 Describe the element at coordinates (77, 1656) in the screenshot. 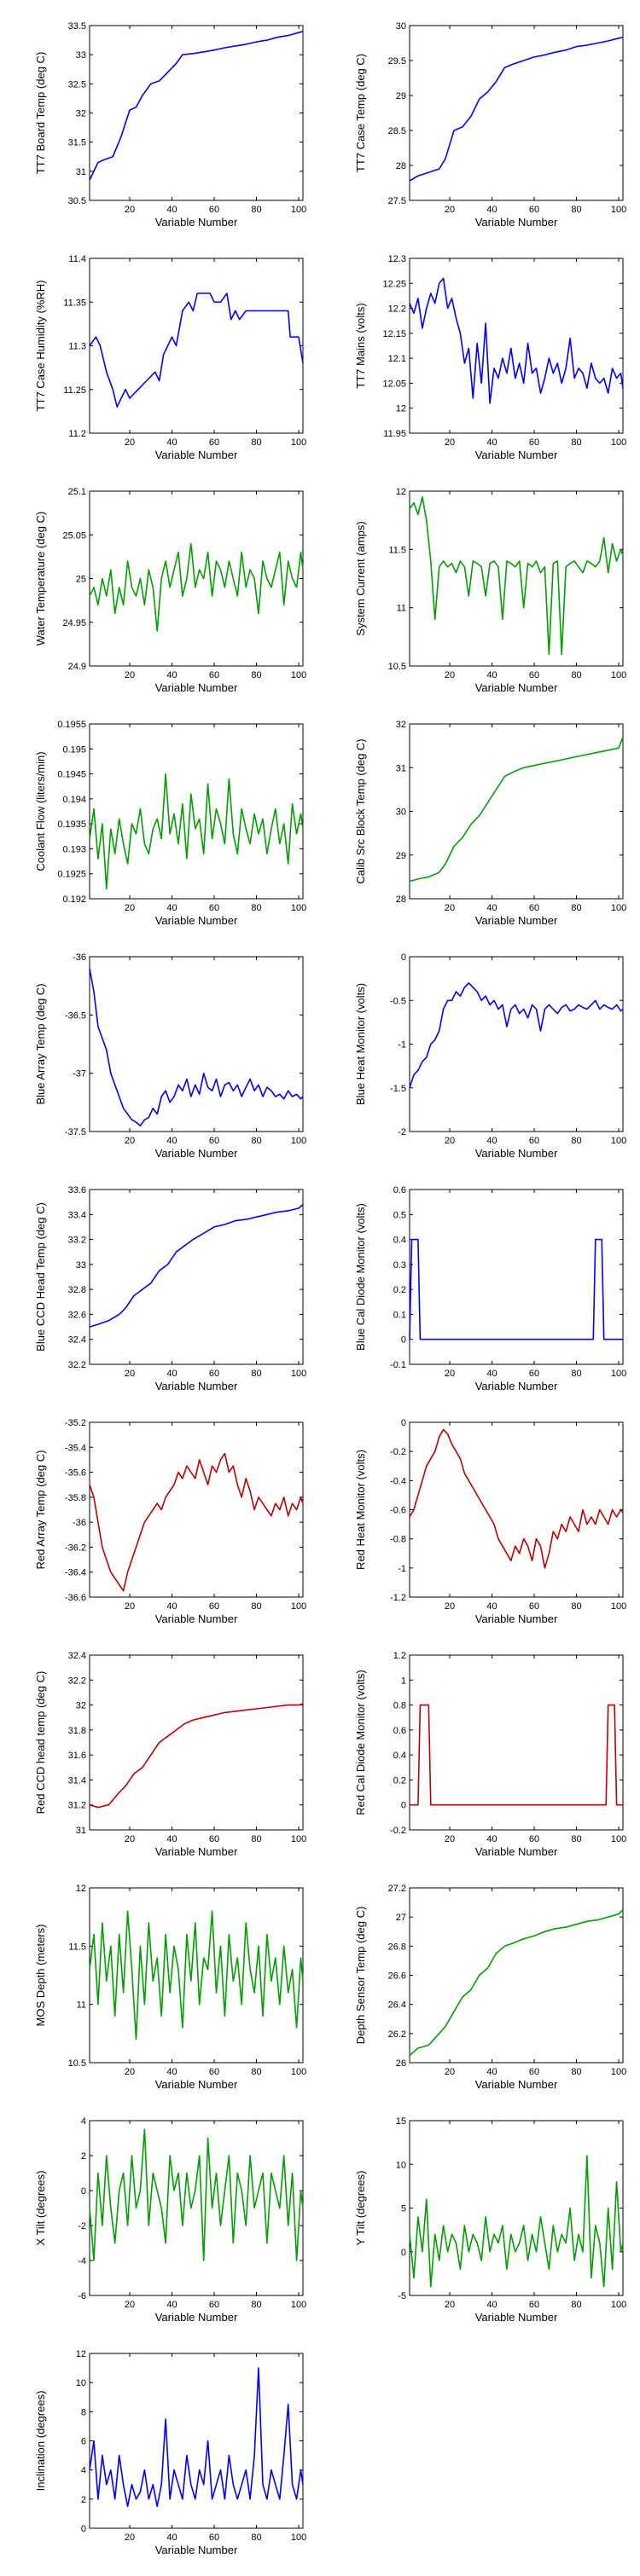

I see `y-tick-label: 32.4` at that location.